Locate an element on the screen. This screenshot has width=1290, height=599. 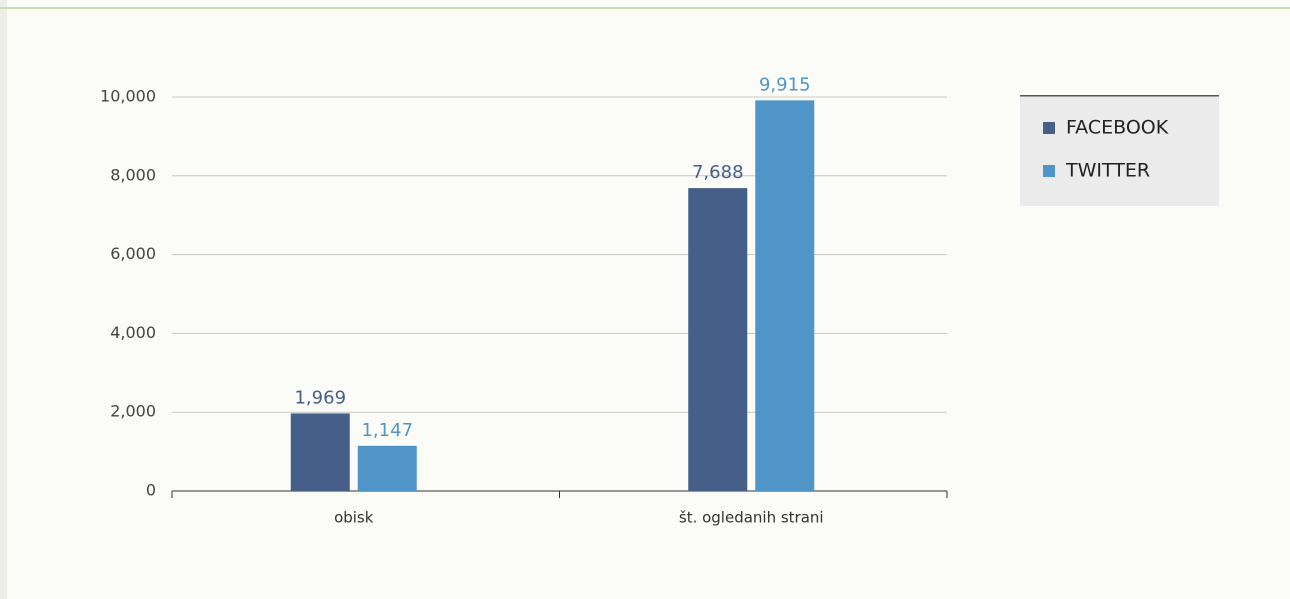
y-tick-label: 10,000 is located at coordinates (128, 96).